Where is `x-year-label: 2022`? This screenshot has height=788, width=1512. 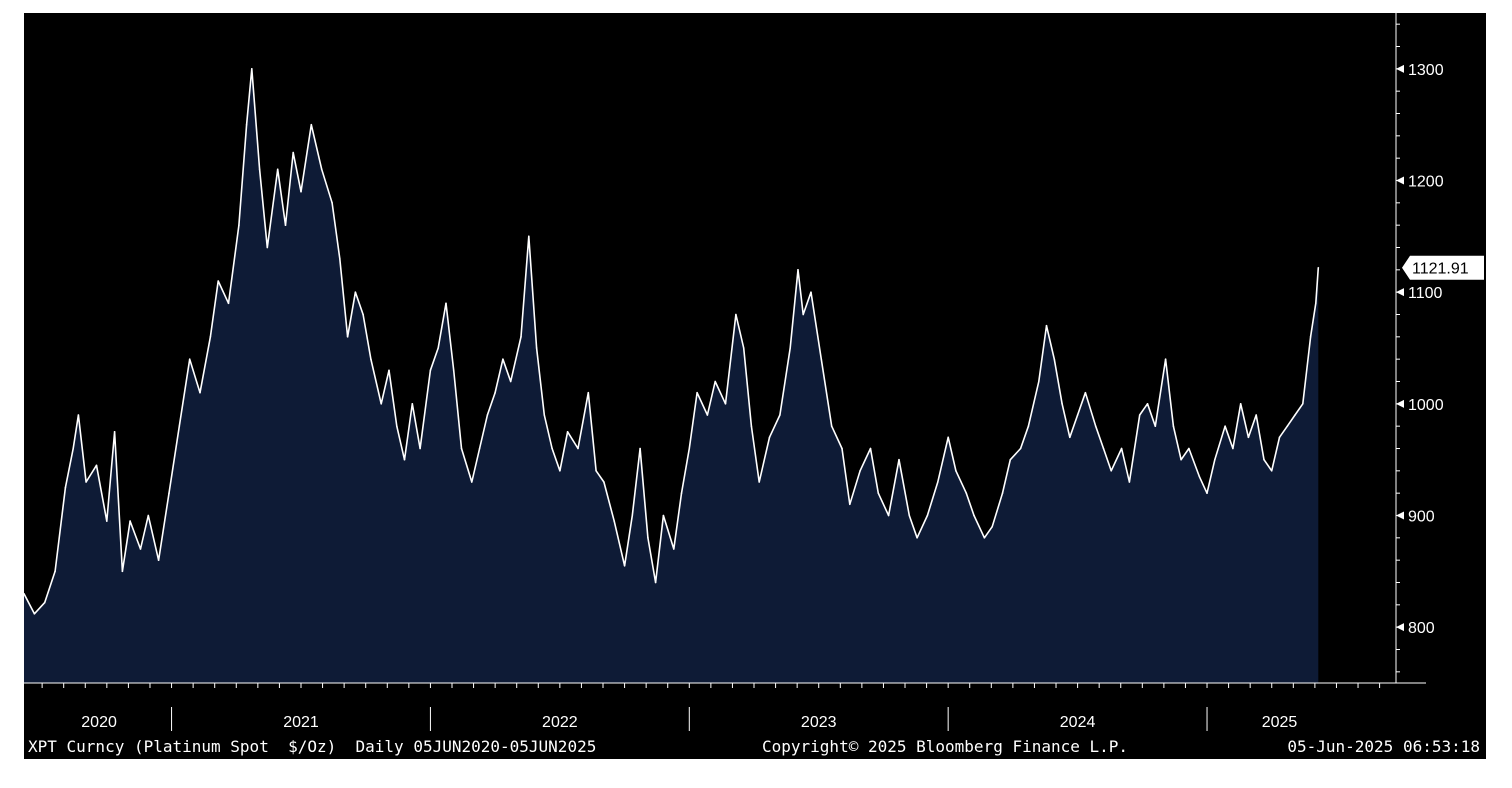 x-year-label: 2022 is located at coordinates (560, 722).